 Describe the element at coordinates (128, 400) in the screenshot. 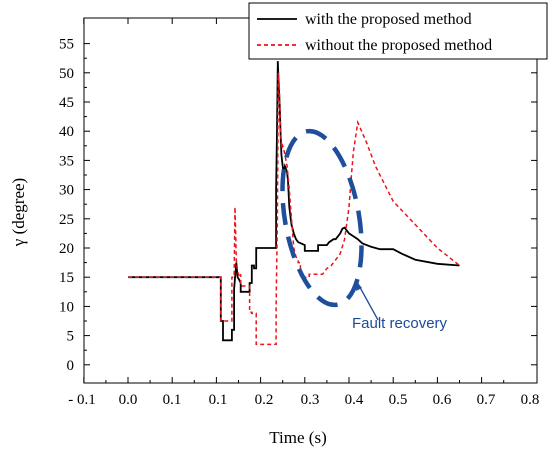

I see `x-tick-label: 0.0` at that location.